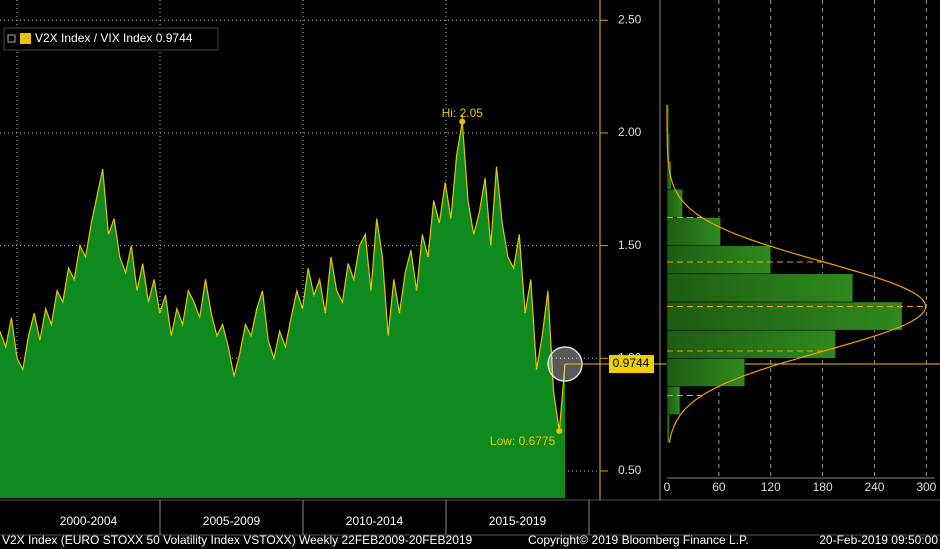  What do you see at coordinates (926, 487) in the screenshot?
I see `x-tick-label: 300` at bounding box center [926, 487].